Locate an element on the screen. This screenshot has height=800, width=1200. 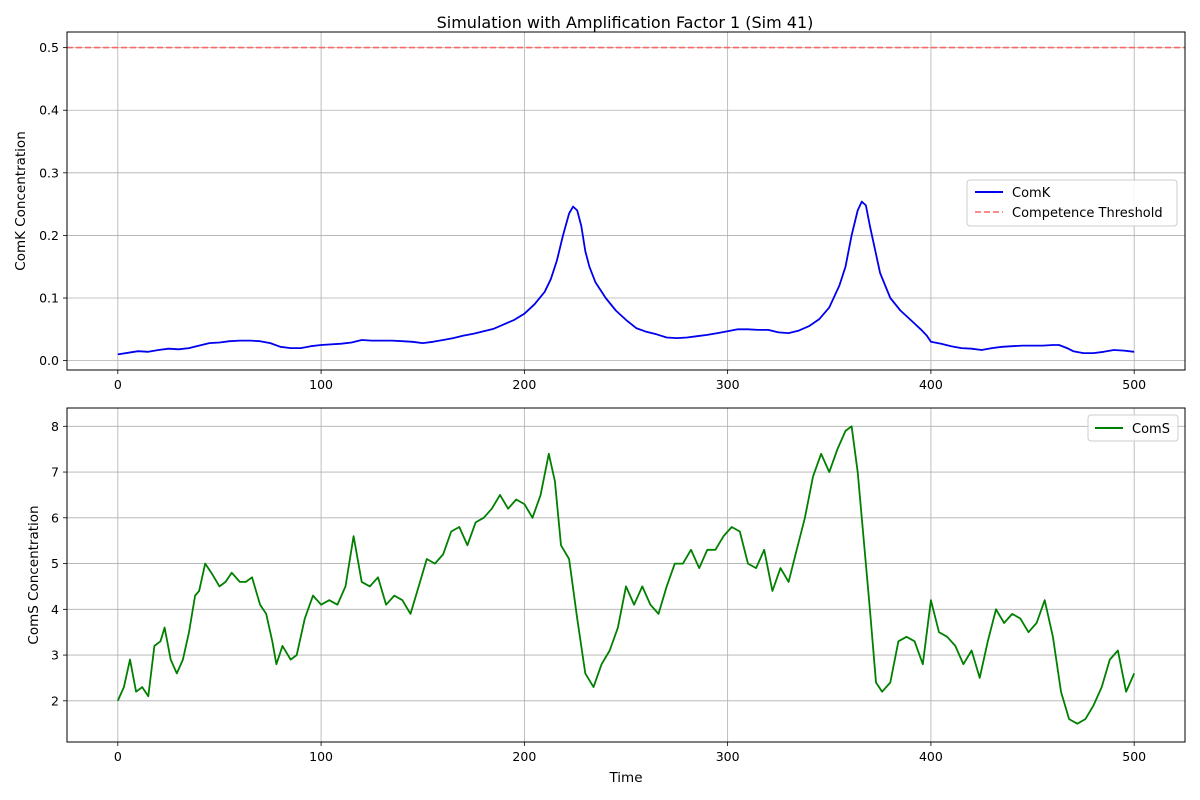
comk-x-tick-label: 300 is located at coordinates (728, 384).